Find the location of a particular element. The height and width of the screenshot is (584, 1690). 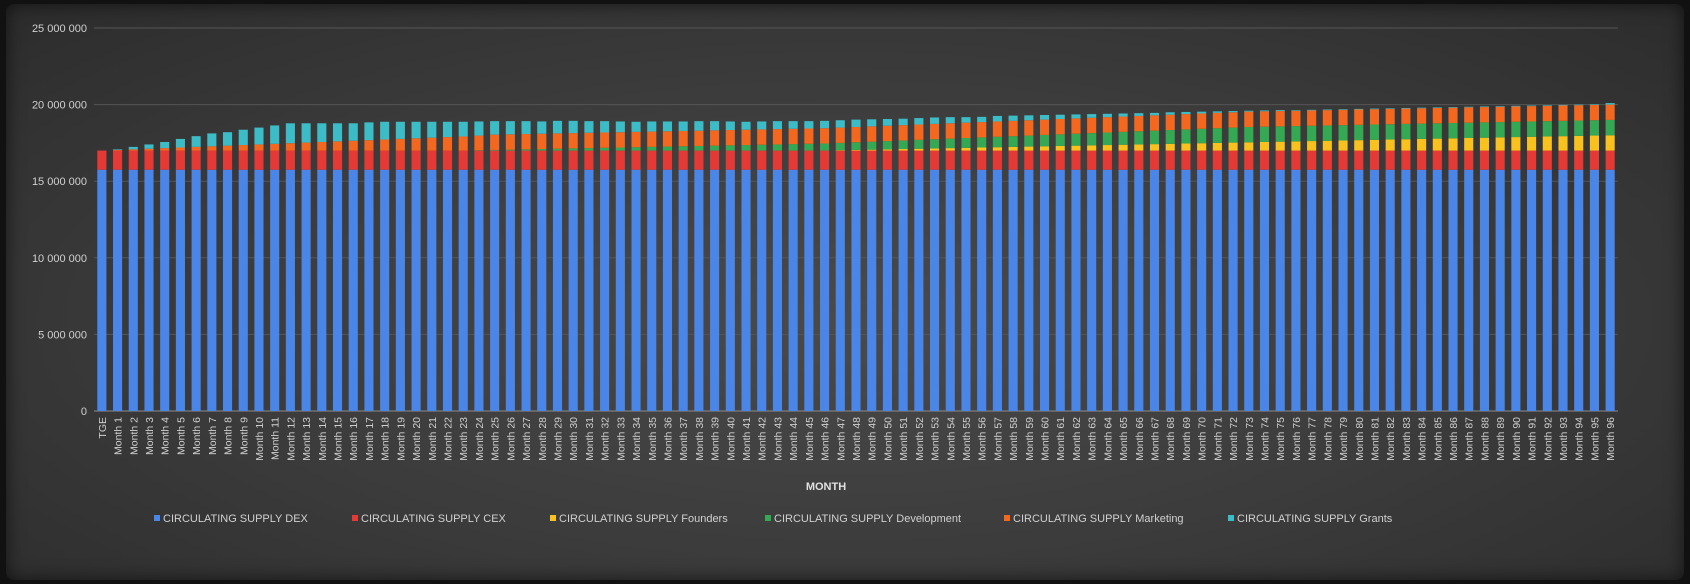

x-tick-label: Month 37 is located at coordinates (684, 439).